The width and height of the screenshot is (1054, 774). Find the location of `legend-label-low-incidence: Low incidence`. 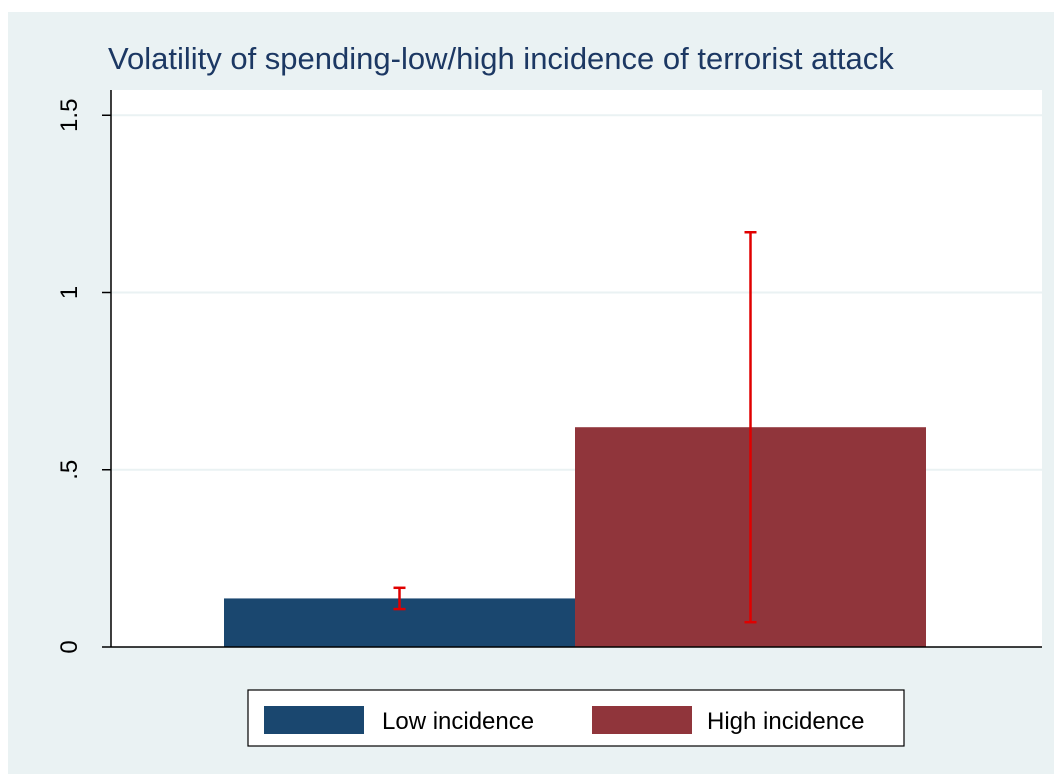

legend-label-low-incidence: Low incidence is located at coordinates (458, 721).